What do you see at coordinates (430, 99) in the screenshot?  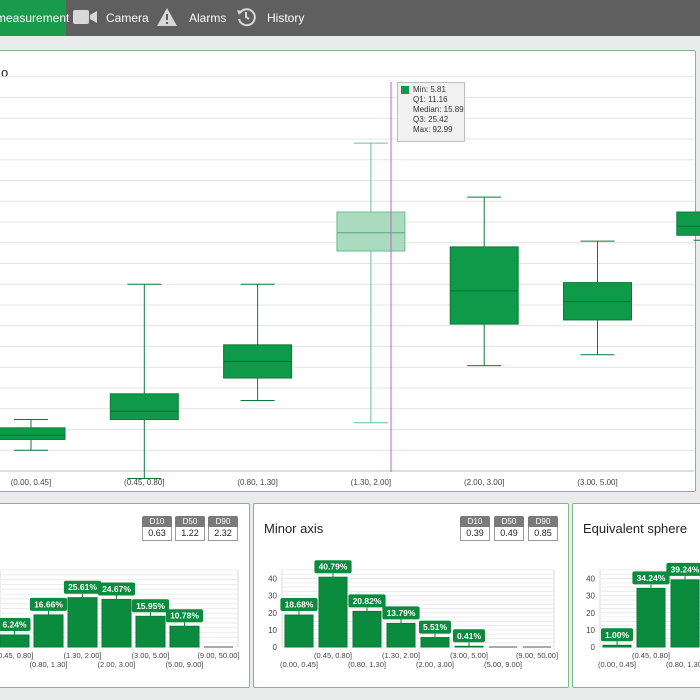 I see `tooltip-q1: Q1: 11.16` at bounding box center [430, 99].